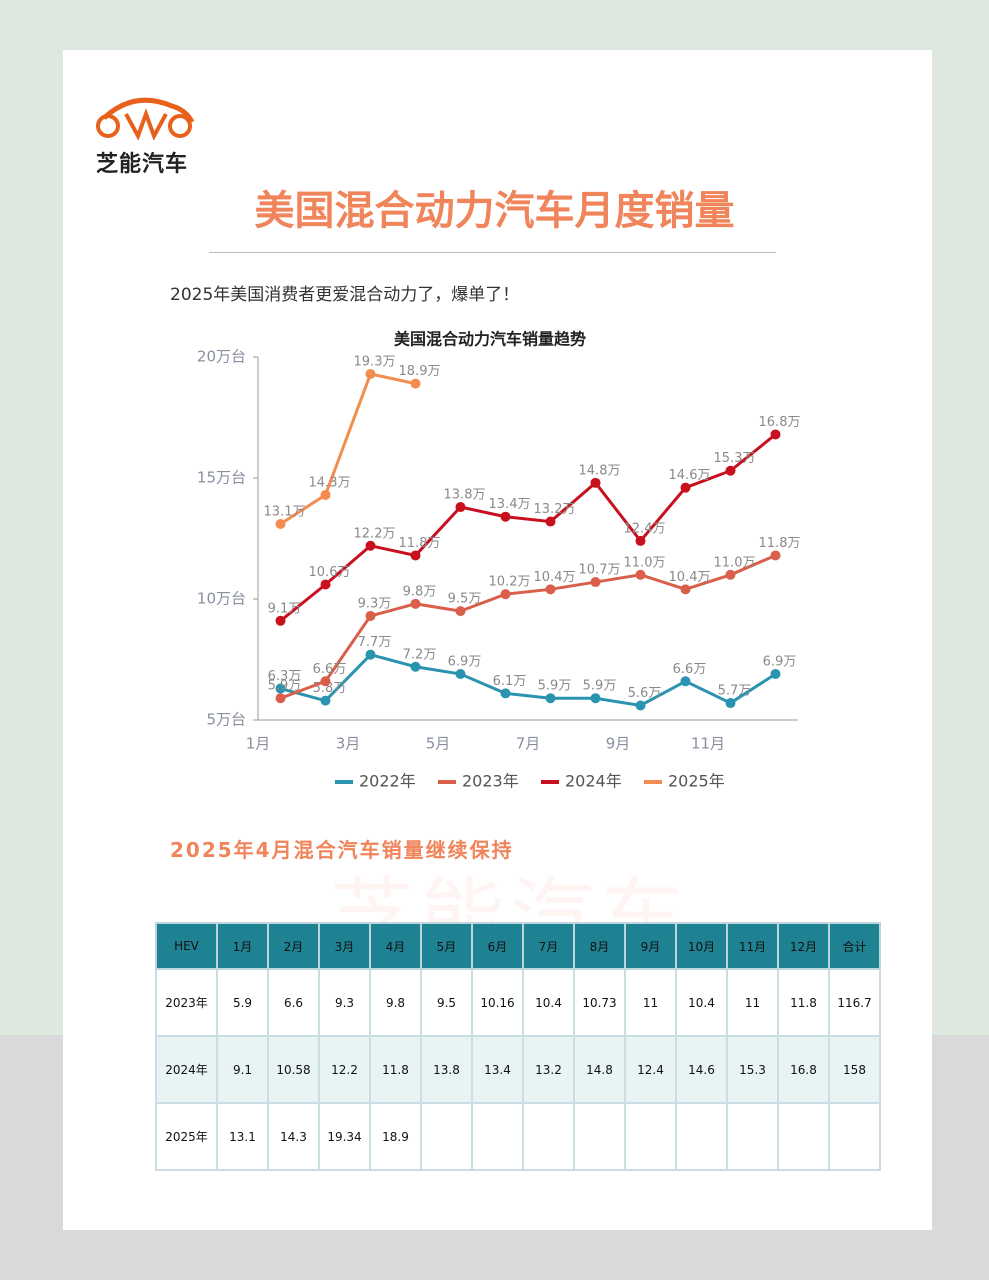  Describe the element at coordinates (148, 110) in the screenshot. I see `logo-arc` at that location.